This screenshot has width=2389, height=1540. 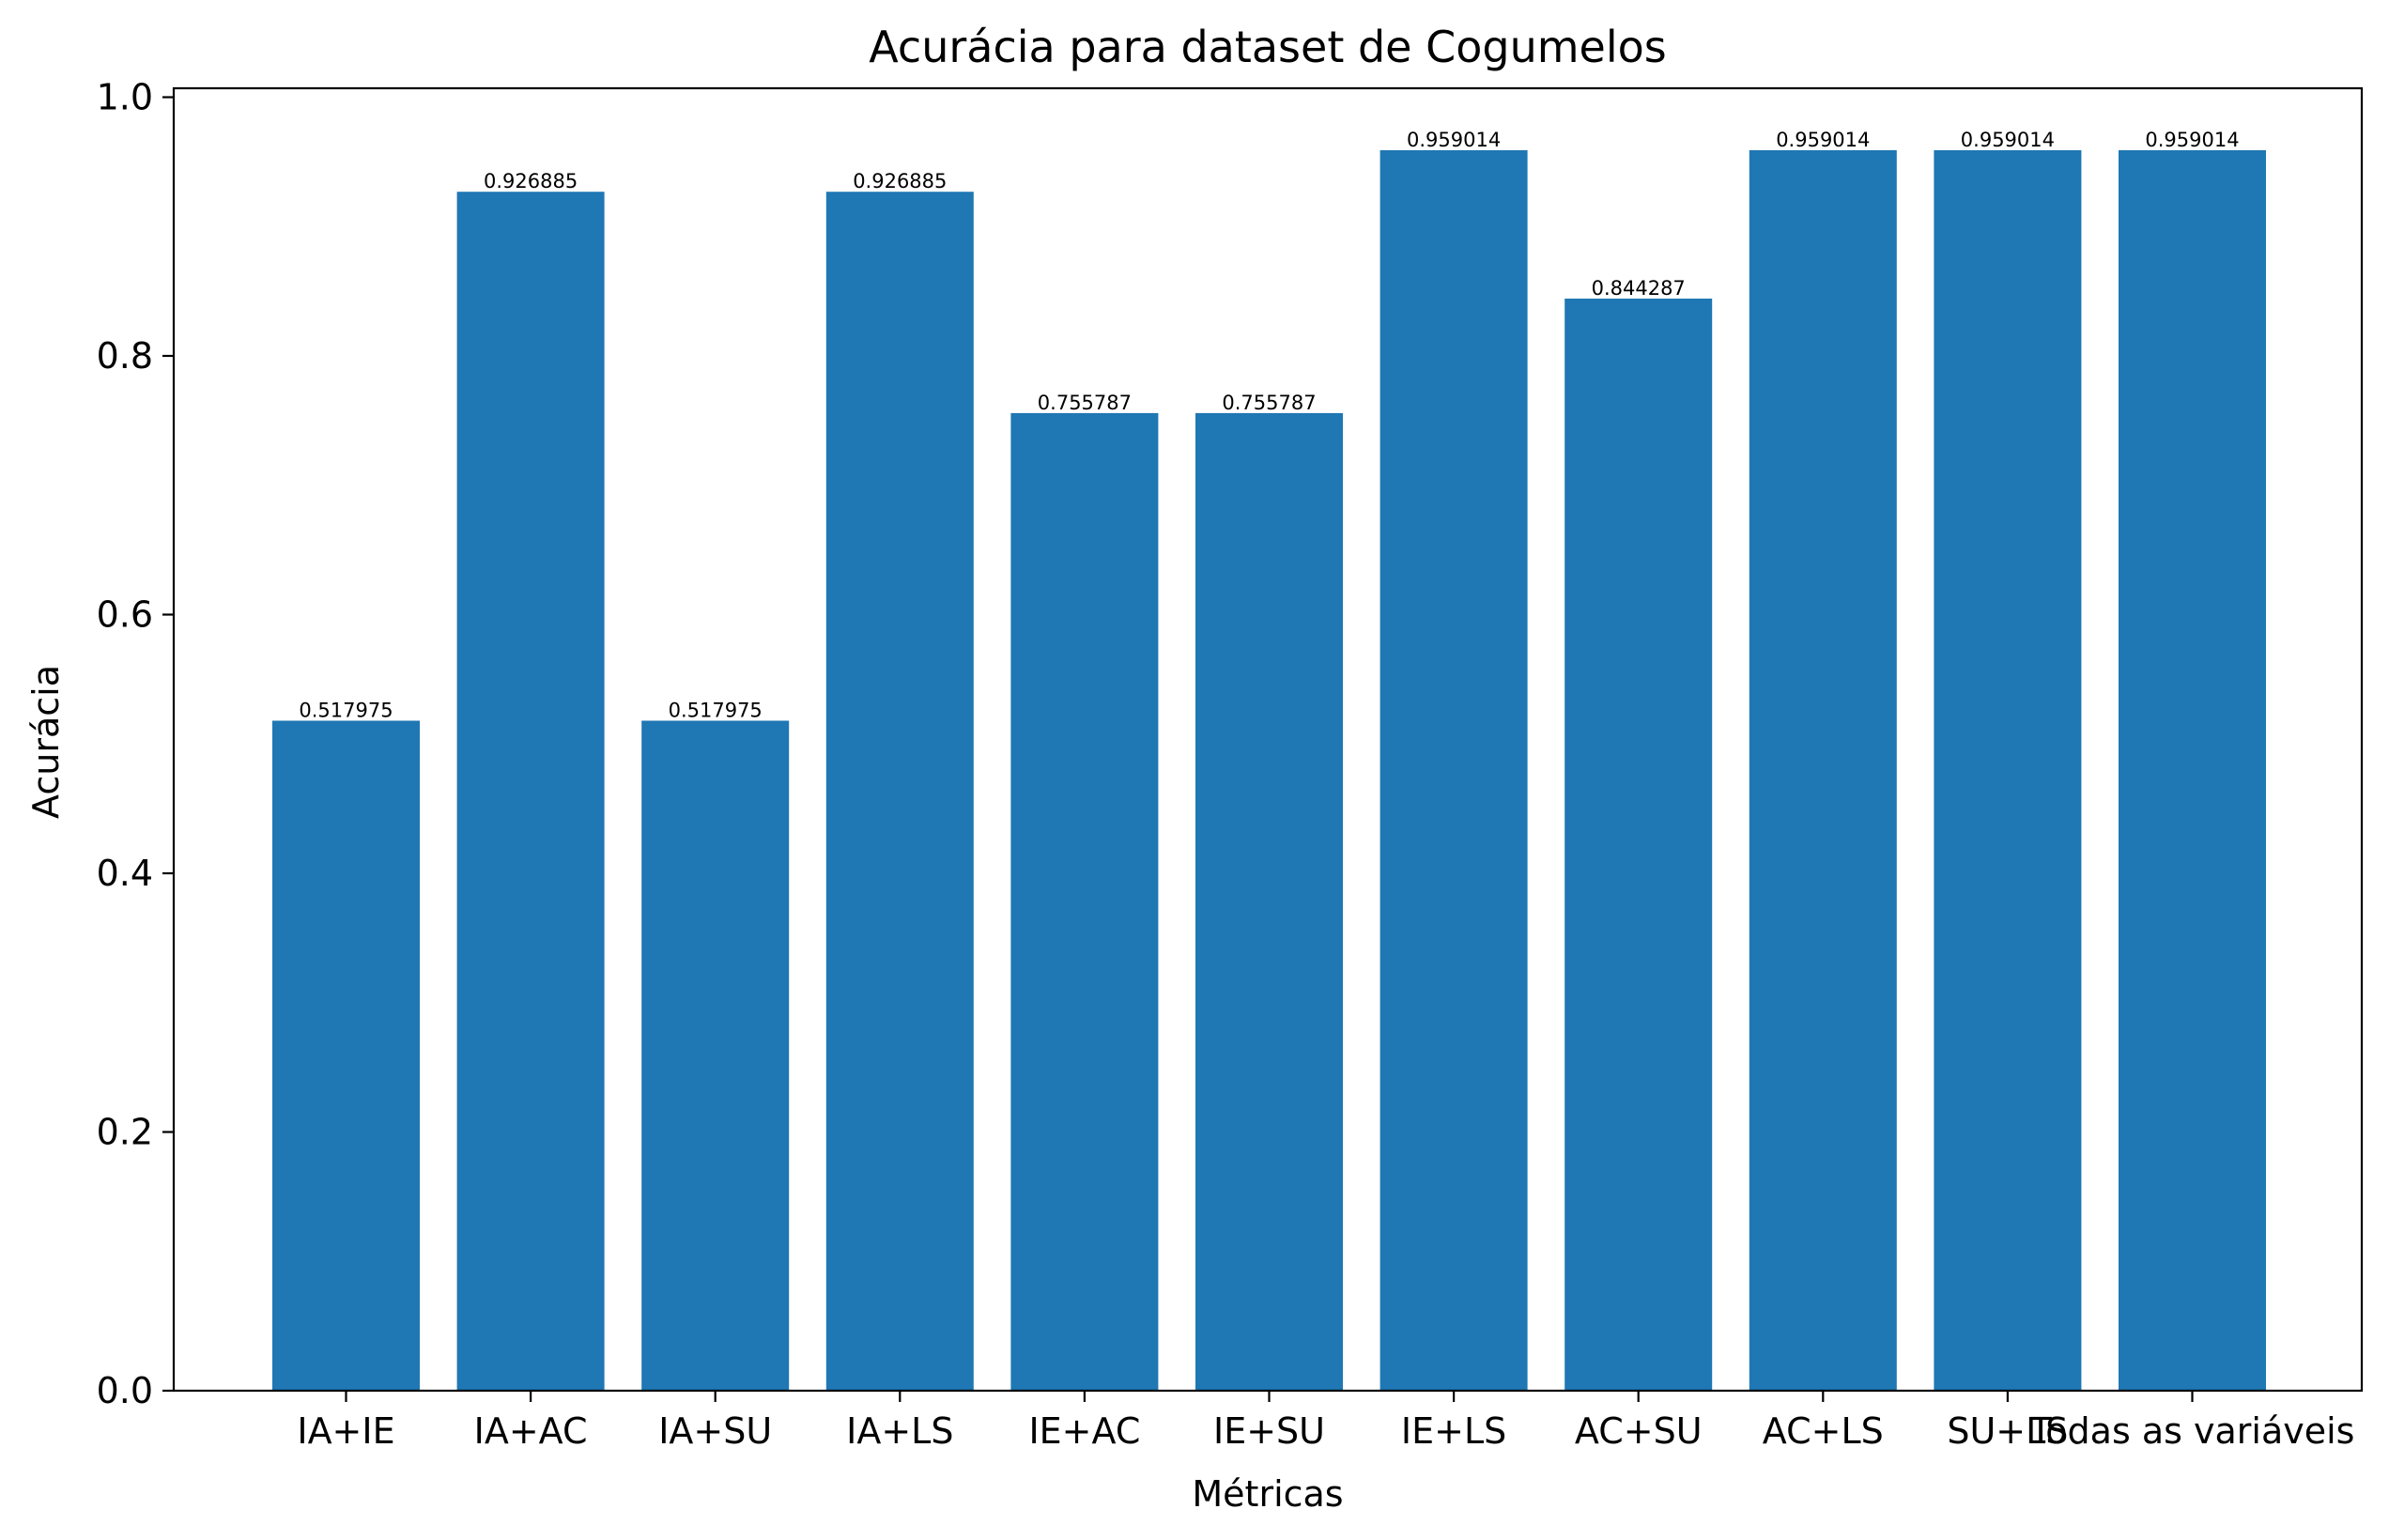 I want to click on x-tick-label: IE+AC, so click(x=1084, y=1431).